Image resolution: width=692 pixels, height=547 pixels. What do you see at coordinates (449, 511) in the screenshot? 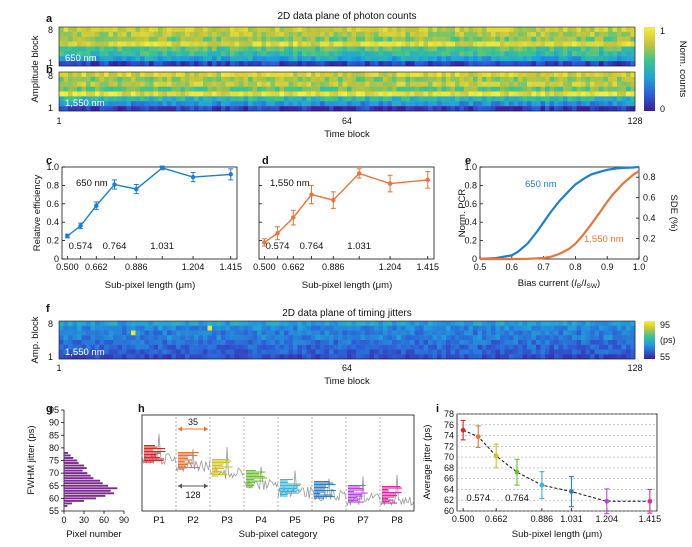
I see `y-tick-label: 60` at bounding box center [449, 511].